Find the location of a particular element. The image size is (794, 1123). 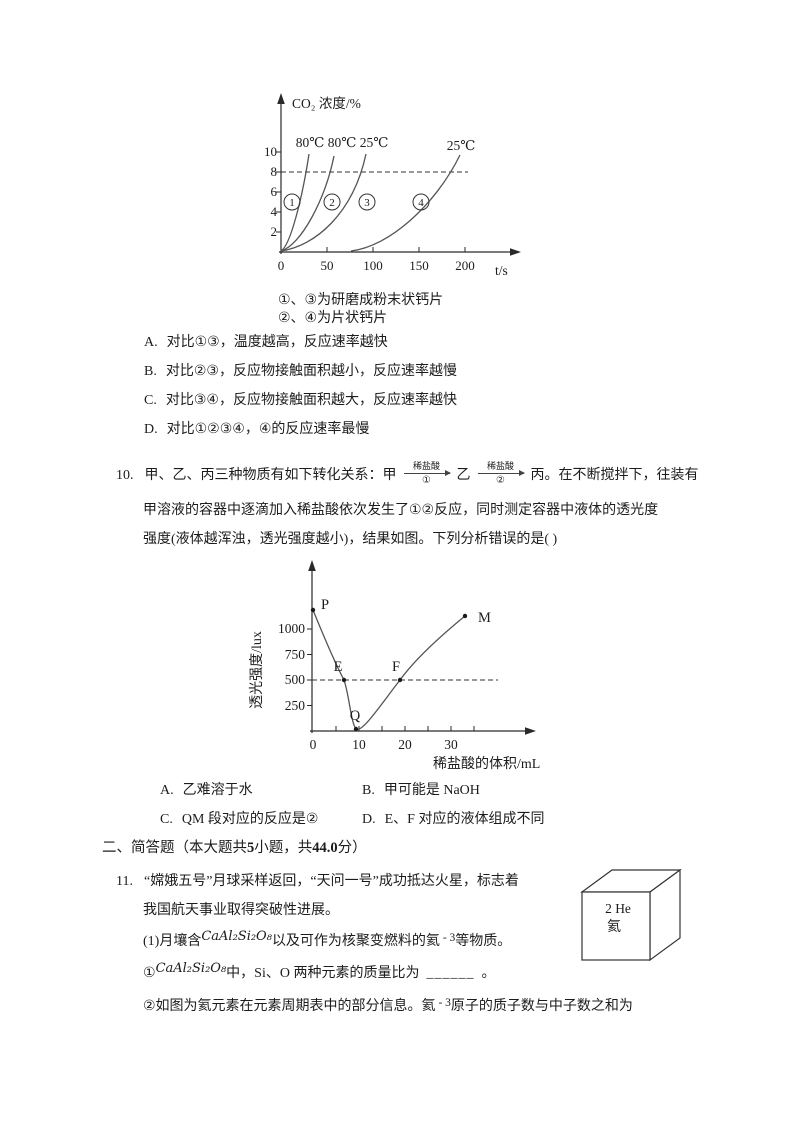

q11-part1: (1)月壤含CaAl₂Si₂O₈以及可作为核聚变燃料的氦 - 3等物质。 is located at coordinates (327, 940).